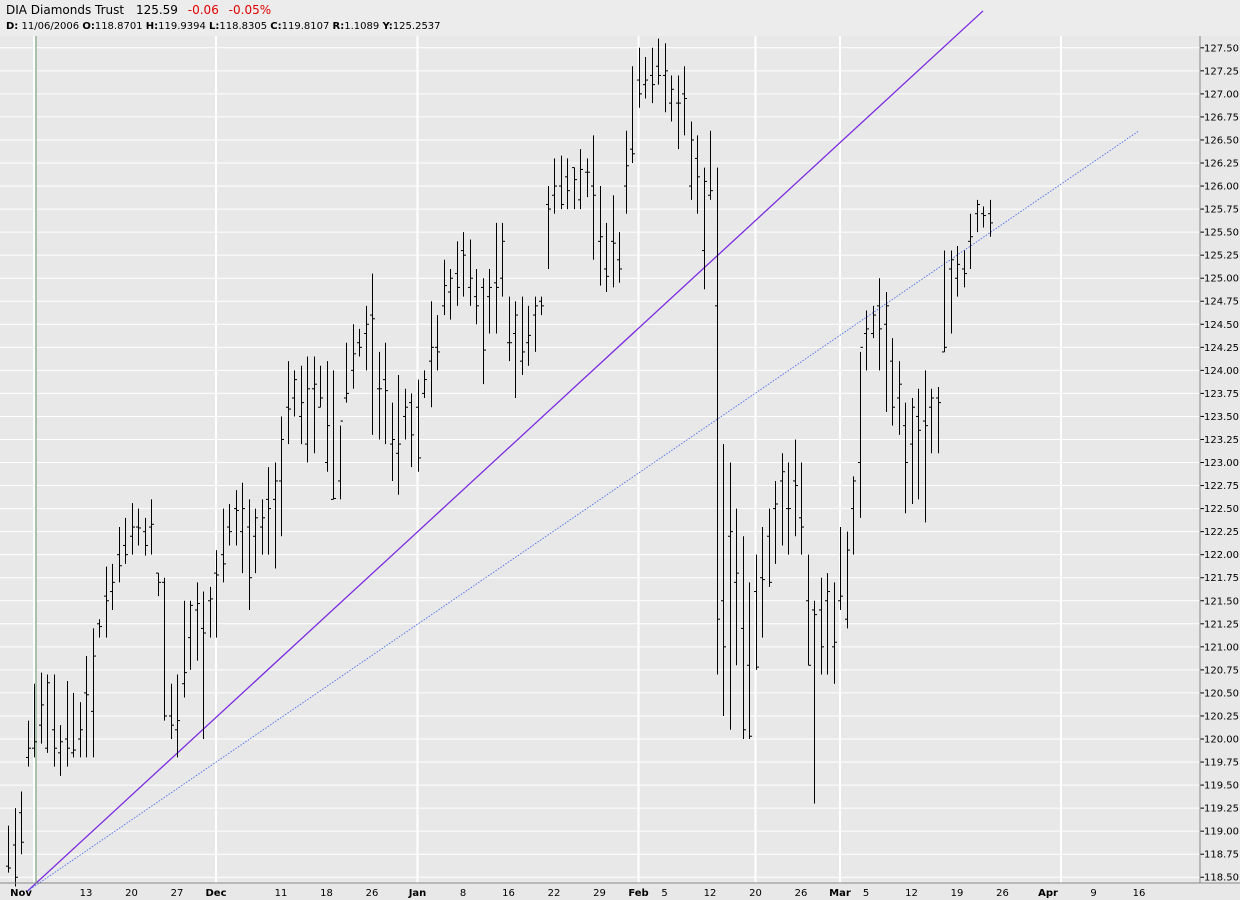 This screenshot has width=1240, height=900. I want to click on open-value: 118.8701, so click(118, 26).